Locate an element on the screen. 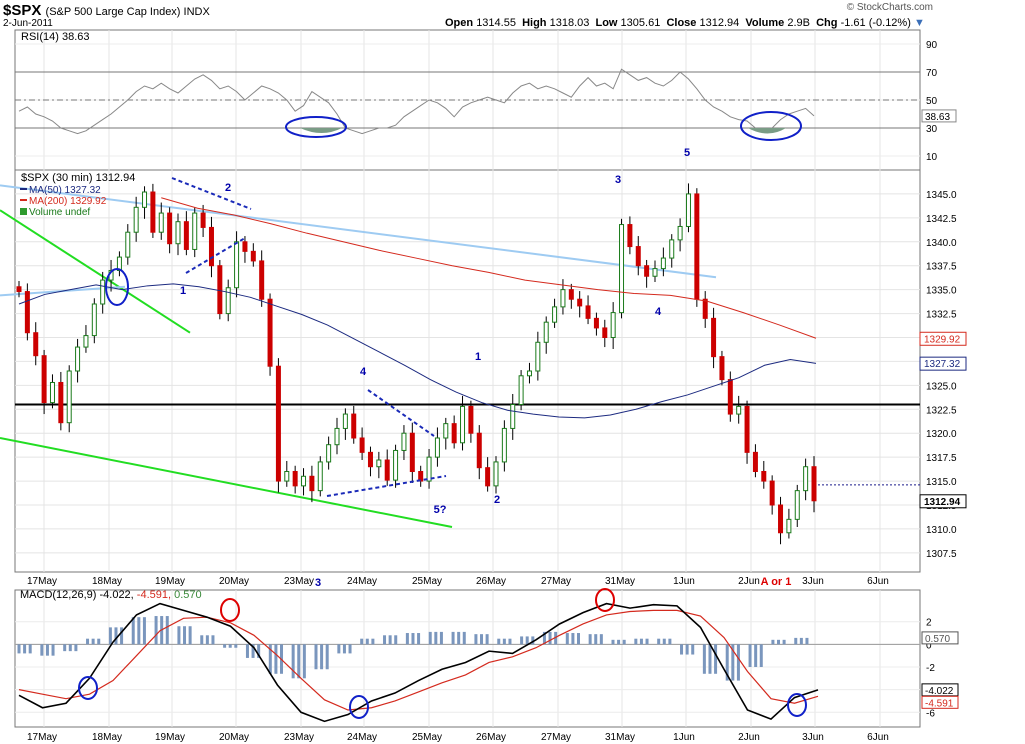 This screenshot has height=744, width=1025. rsi-tick-label: 30 is located at coordinates (932, 129).